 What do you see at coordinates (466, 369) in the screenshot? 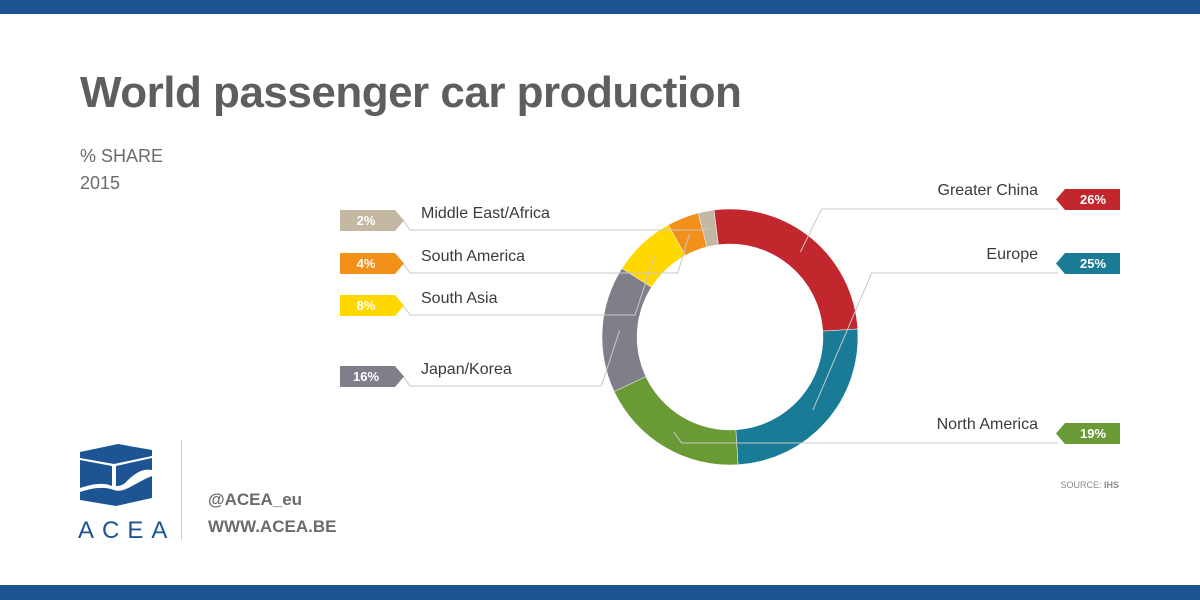
I see `slice-label-japan-korea: Japan/Korea` at bounding box center [466, 369].